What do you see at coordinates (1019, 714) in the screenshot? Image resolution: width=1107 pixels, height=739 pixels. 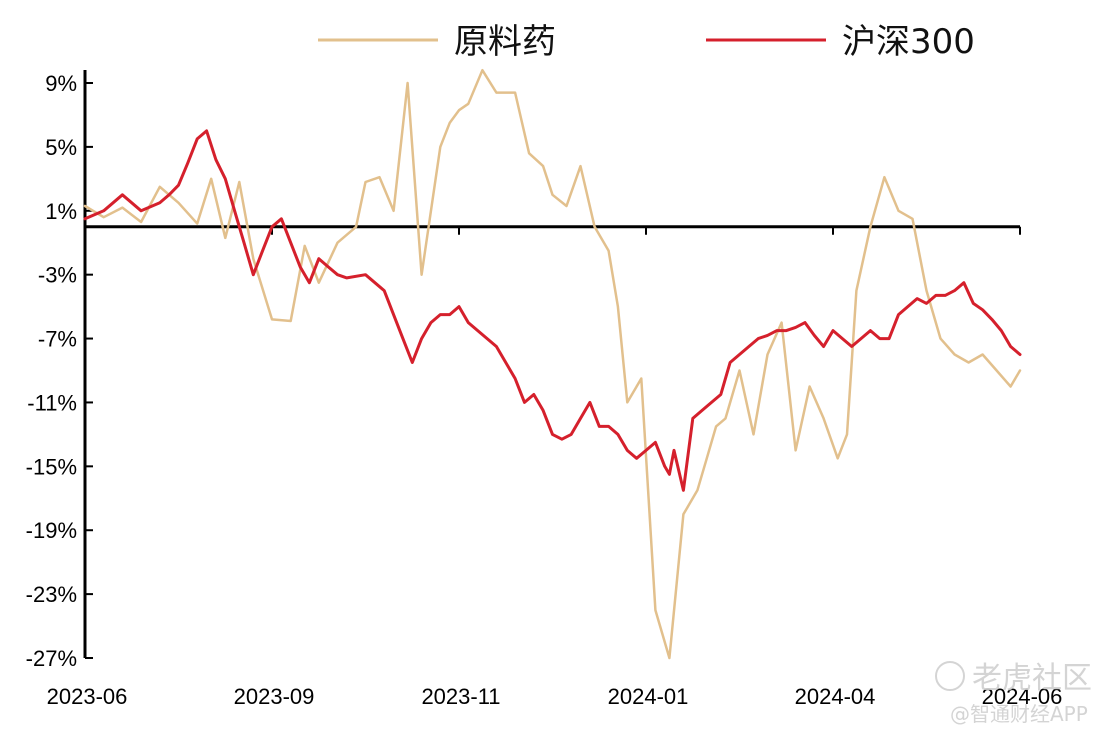 I see `watermark-bottom-text: @智通财经APP` at bounding box center [1019, 714].